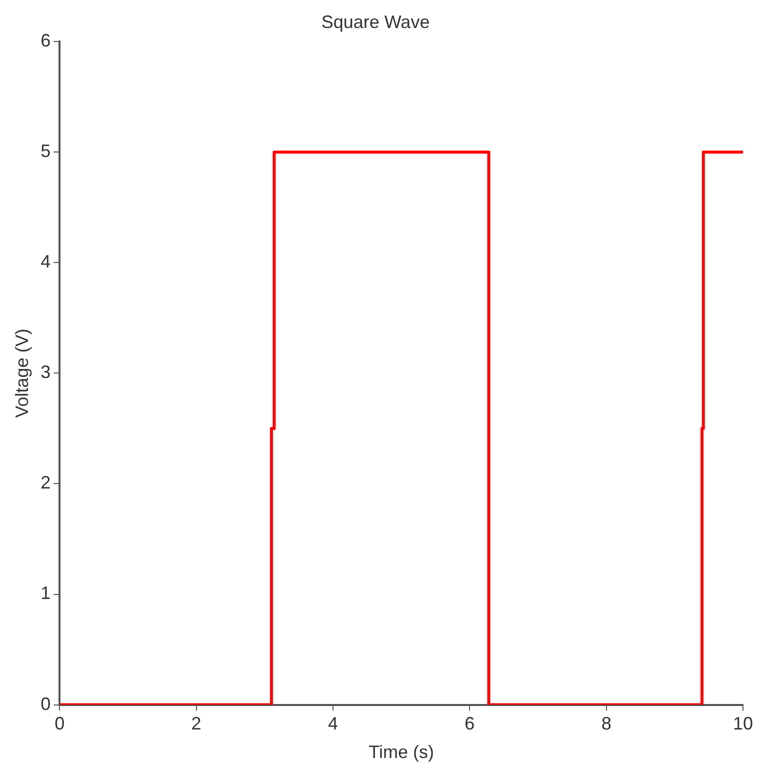 This screenshot has height=773, width=769. Describe the element at coordinates (333, 724) in the screenshot. I see `x-tick-label: 4` at that location.